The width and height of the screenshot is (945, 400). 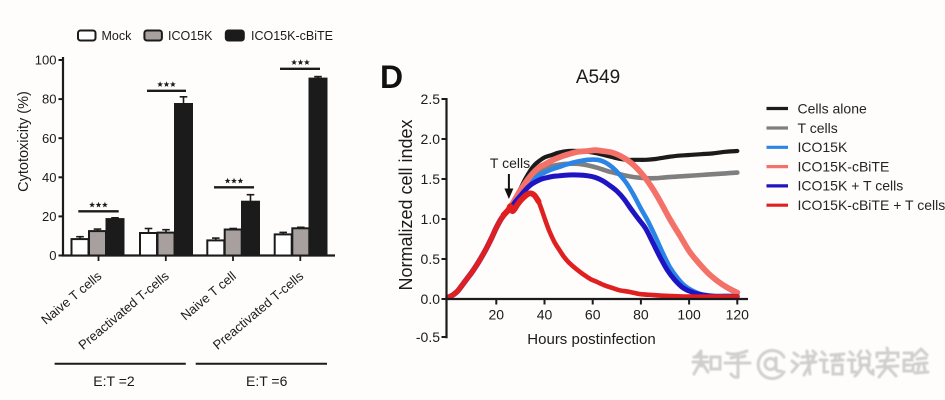 What do you see at coordinates (71, 297) in the screenshot?
I see `svg-text: Naive T cells` at bounding box center [71, 297].